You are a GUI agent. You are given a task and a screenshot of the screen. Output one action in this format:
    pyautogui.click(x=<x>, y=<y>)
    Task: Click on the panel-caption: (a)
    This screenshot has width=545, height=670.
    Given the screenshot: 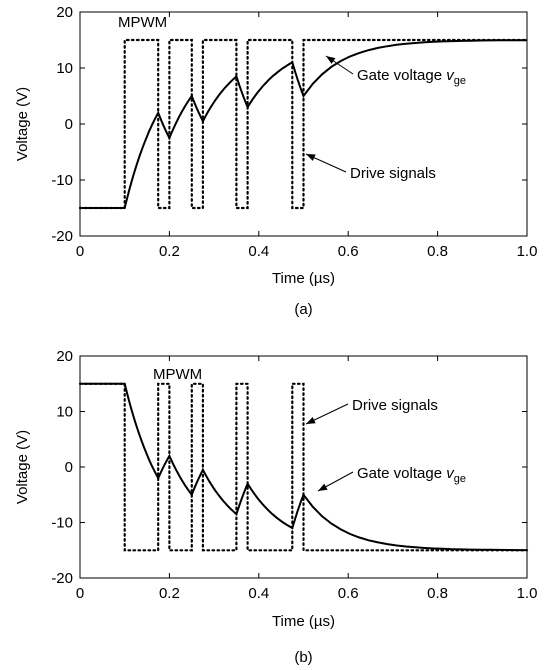 What is the action you would take?
    pyautogui.click(x=303, y=309)
    